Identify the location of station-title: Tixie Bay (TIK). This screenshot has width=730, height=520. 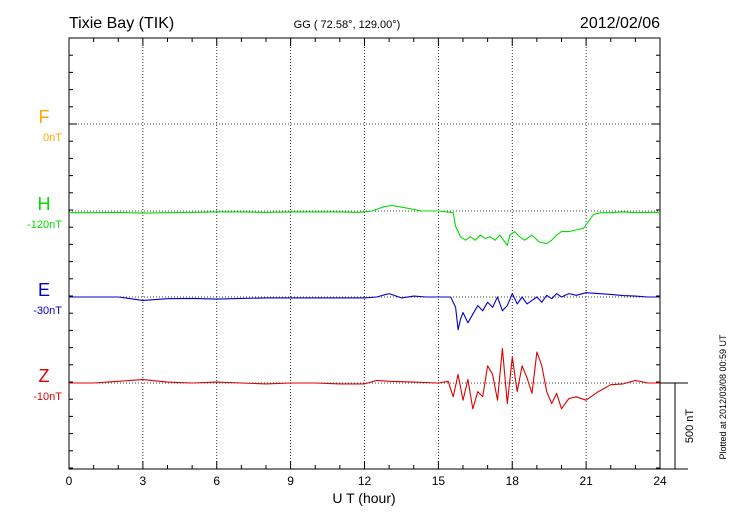
(121, 23).